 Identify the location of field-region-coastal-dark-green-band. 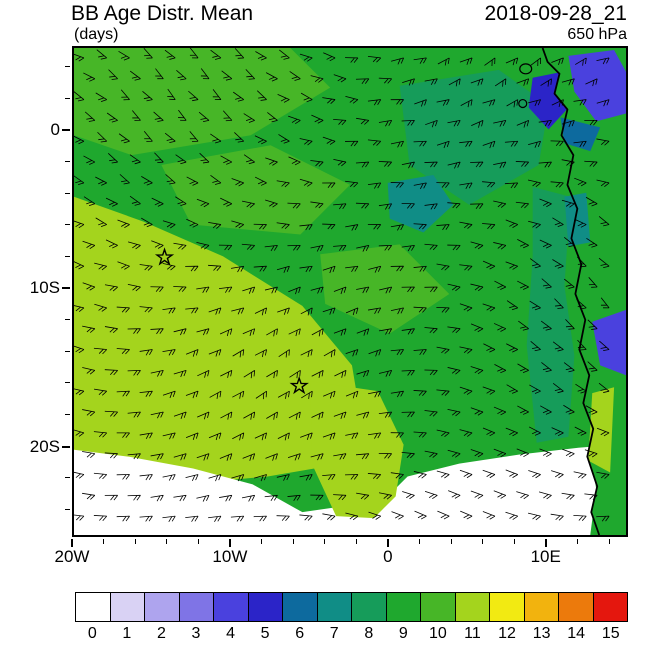
(550, 314).